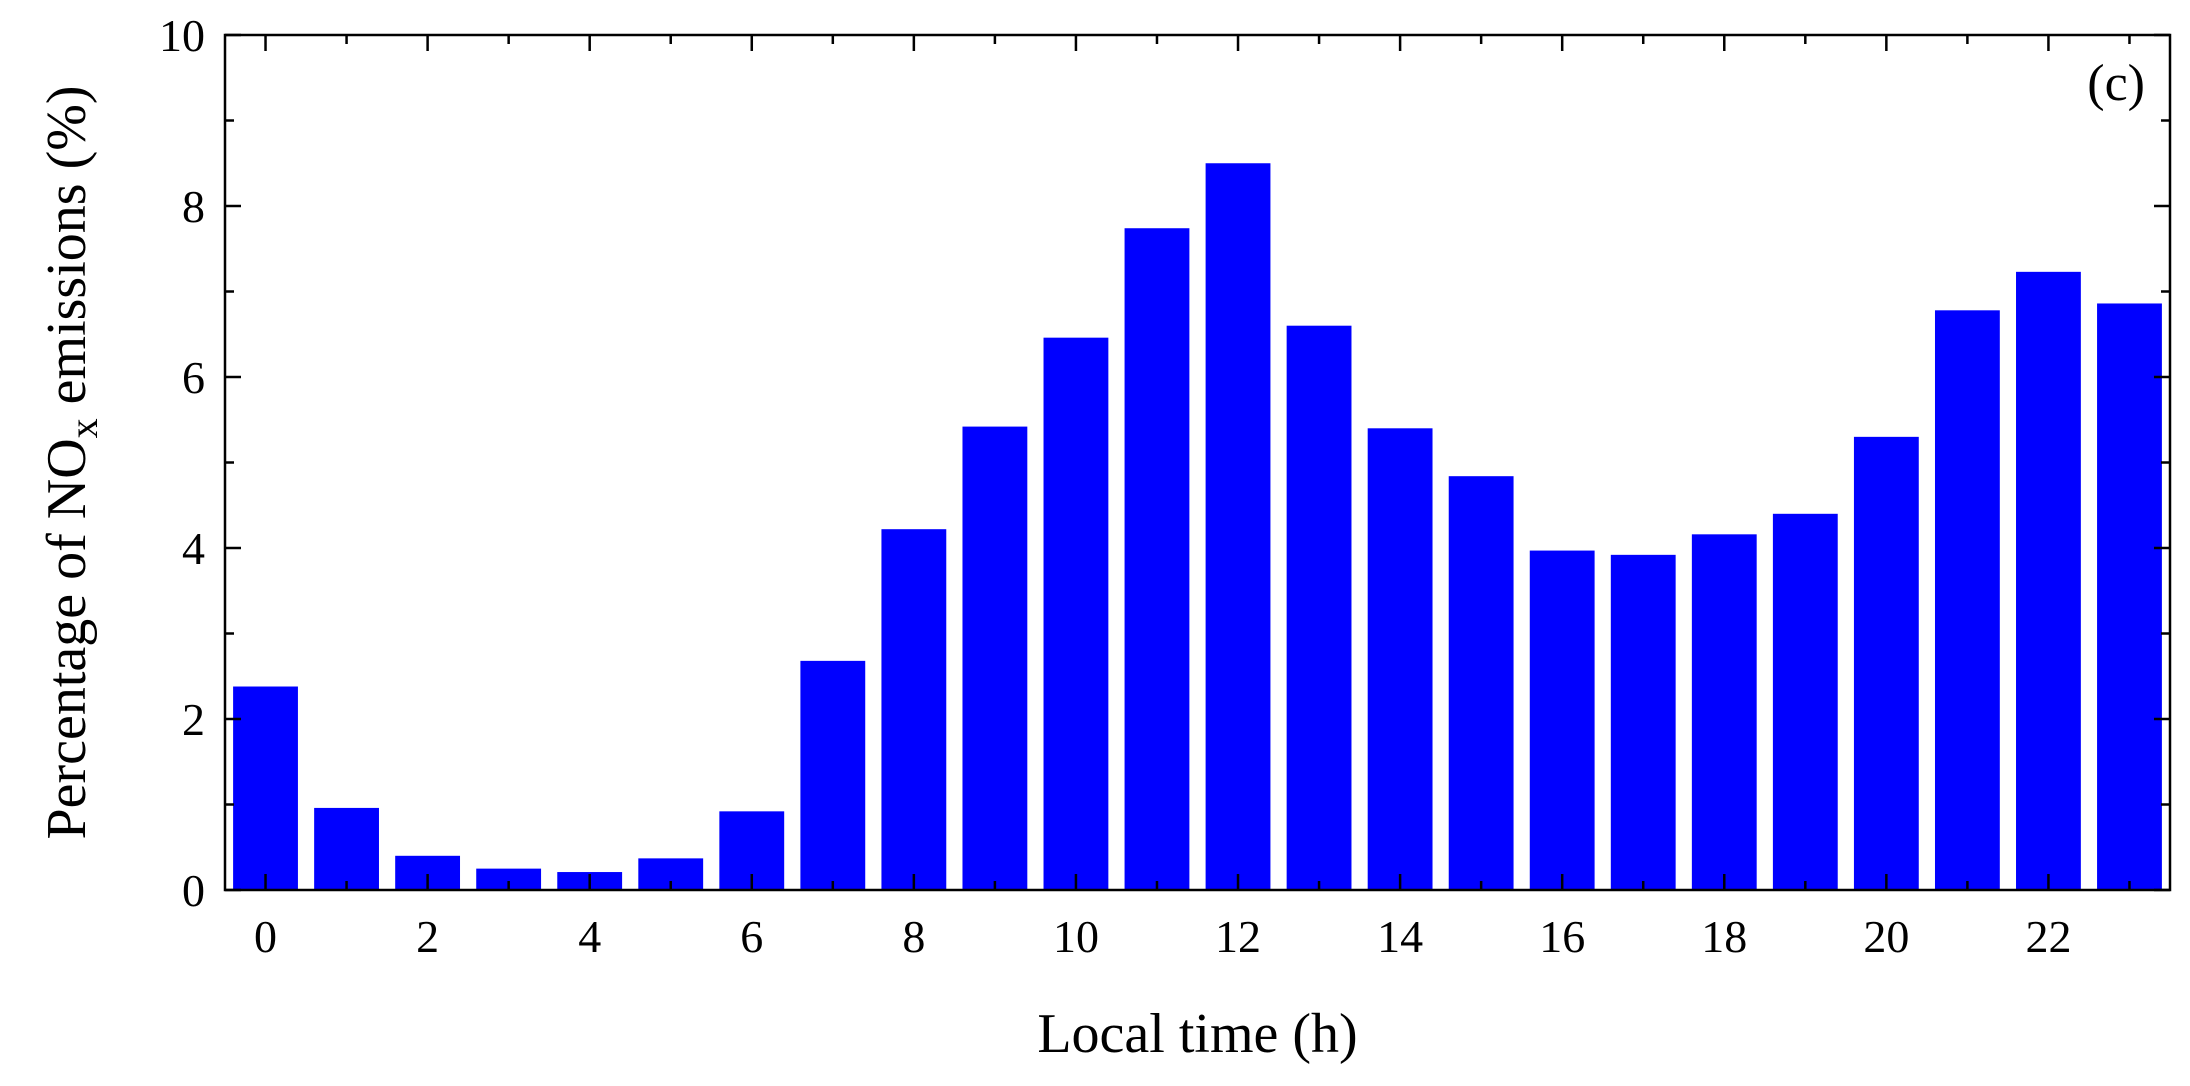 Image resolution: width=2190 pixels, height=1086 pixels. What do you see at coordinates (751, 936) in the screenshot?
I see `x-tick-label-6: 6` at bounding box center [751, 936].